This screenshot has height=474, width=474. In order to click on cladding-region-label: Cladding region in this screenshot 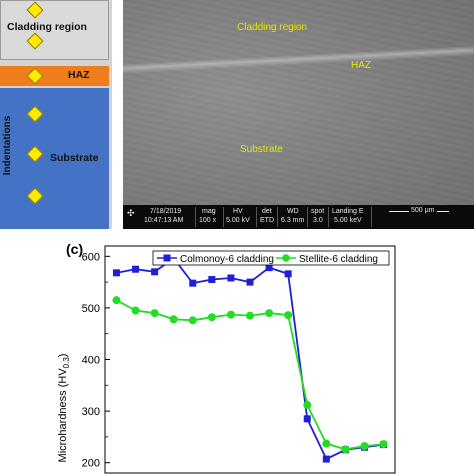, I will do `click(47, 27)`.